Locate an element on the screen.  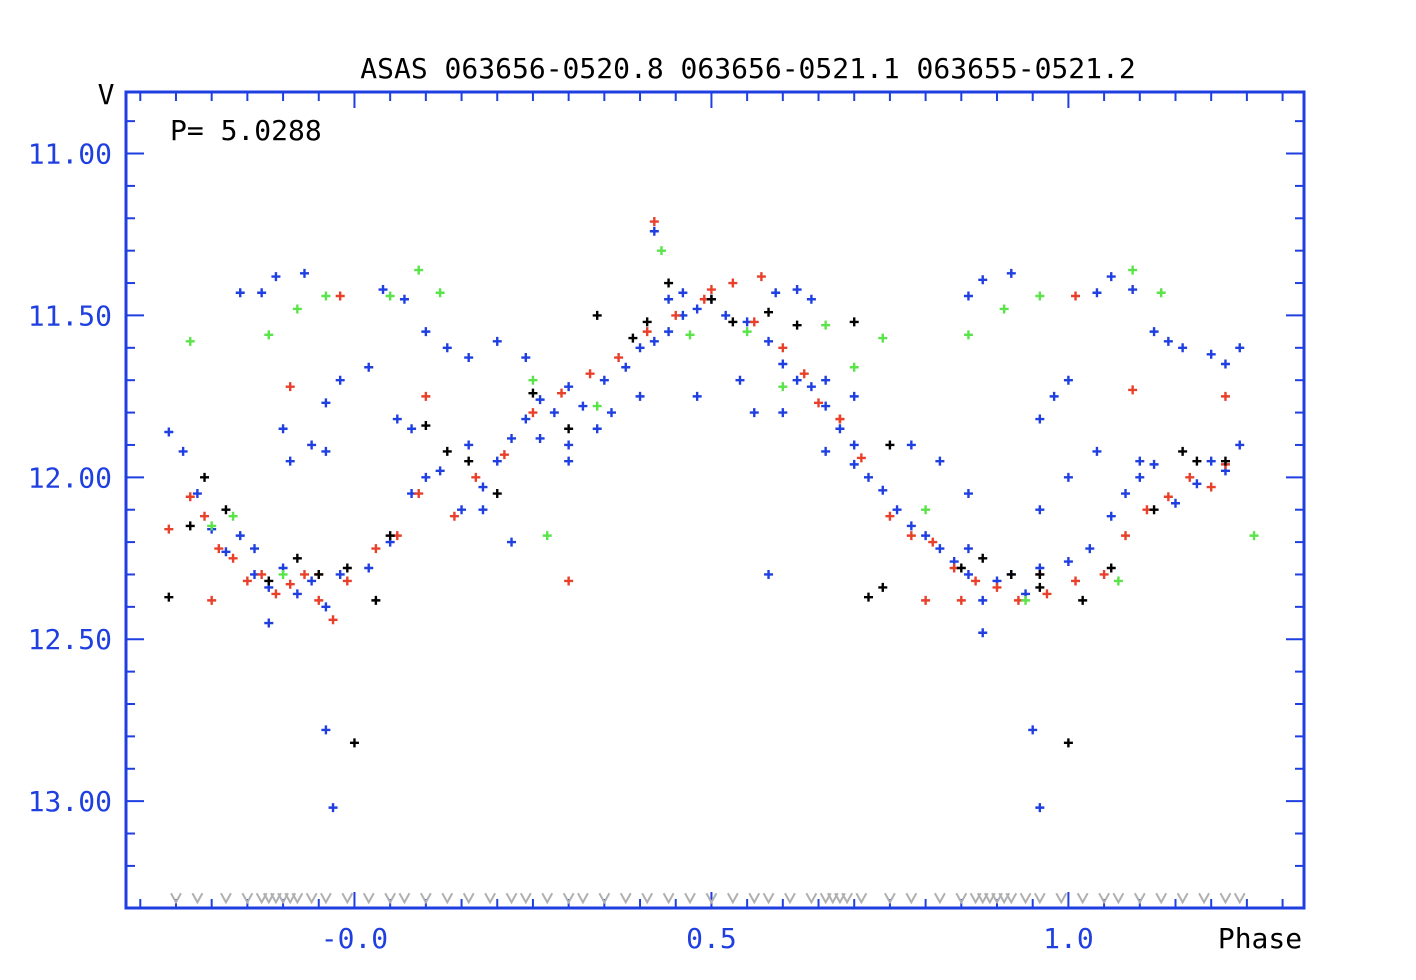
y-tick-label: 13.00 is located at coordinates (70, 801).